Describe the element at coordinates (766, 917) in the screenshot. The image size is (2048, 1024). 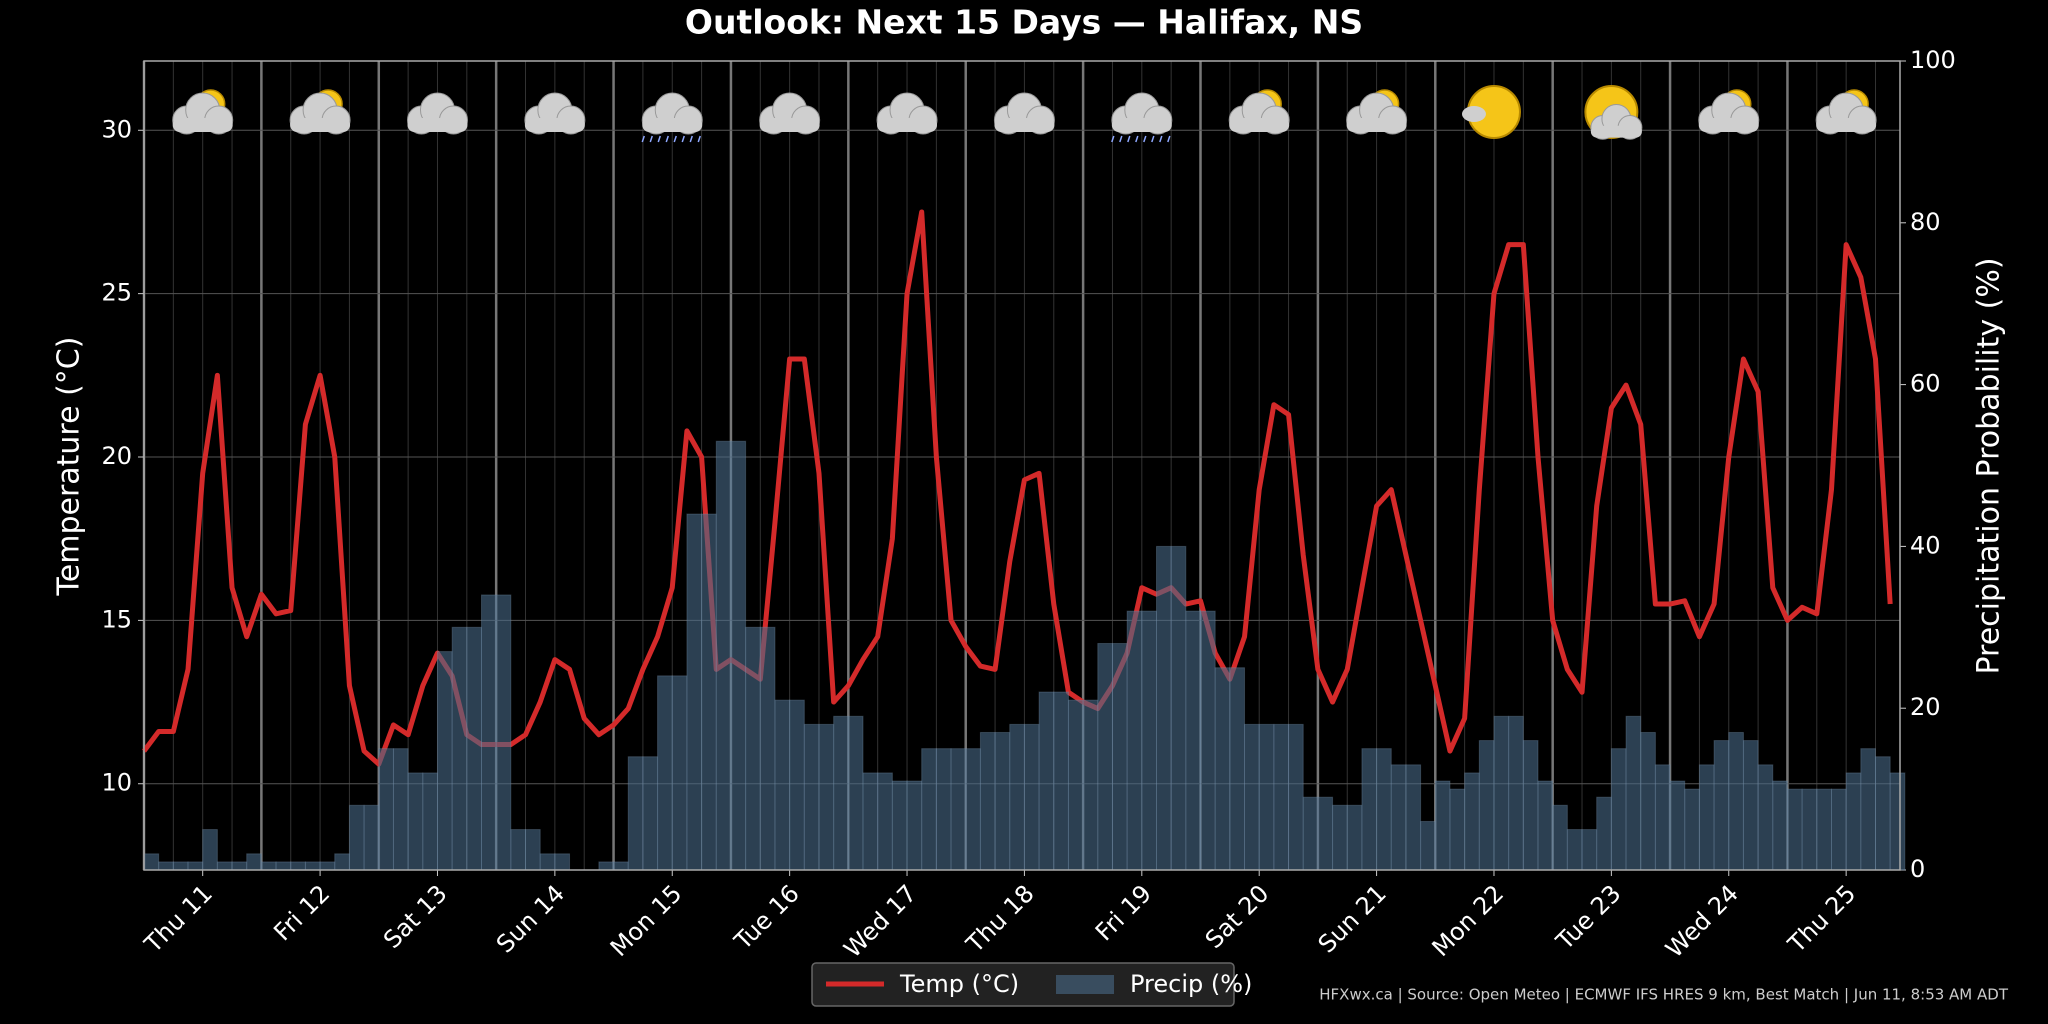
I see `x-tick-label: Tue 16` at that location.